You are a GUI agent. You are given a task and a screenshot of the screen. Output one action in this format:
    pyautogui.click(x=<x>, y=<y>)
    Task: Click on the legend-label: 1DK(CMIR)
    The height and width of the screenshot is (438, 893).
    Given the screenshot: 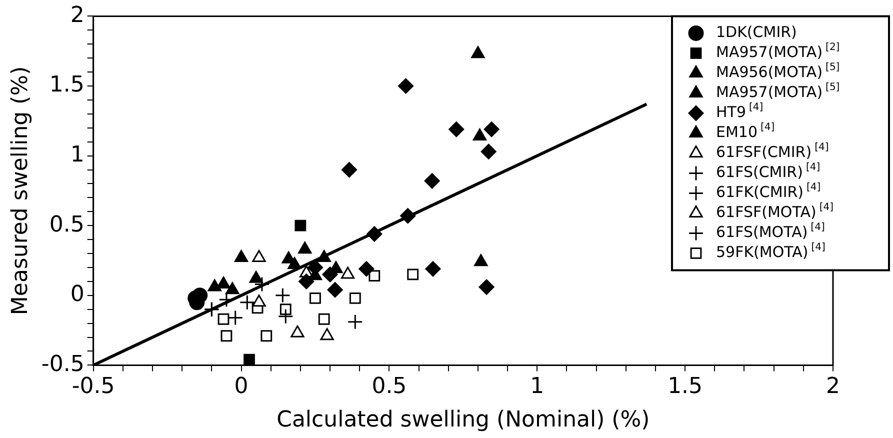 What is the action you would take?
    pyautogui.click(x=756, y=32)
    